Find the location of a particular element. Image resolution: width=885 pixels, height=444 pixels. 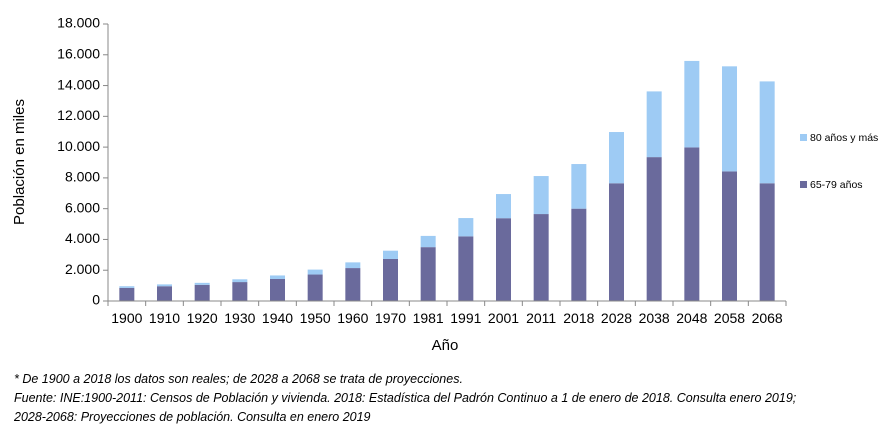

bar-1900-80-plus is located at coordinates (127, 287).